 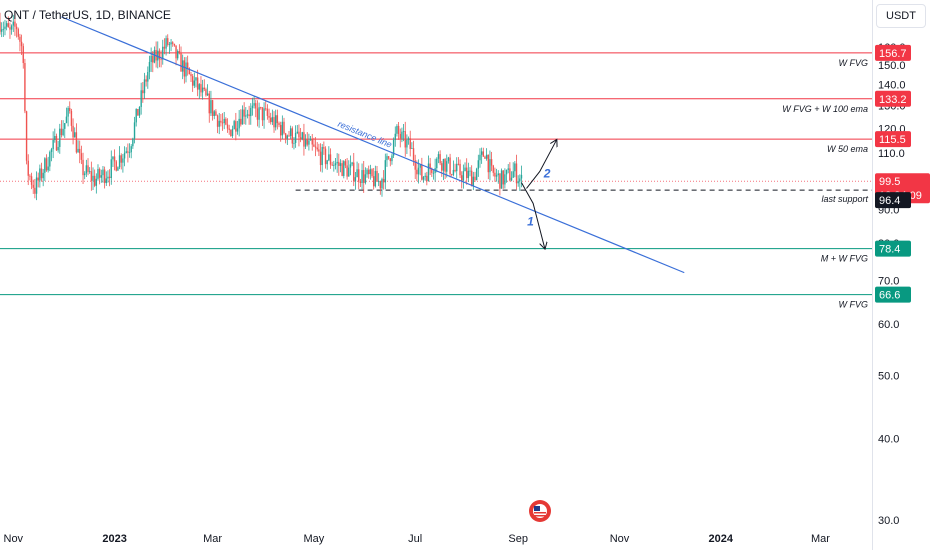 I want to click on level-tag-text: 78.4, so click(x=889, y=250).